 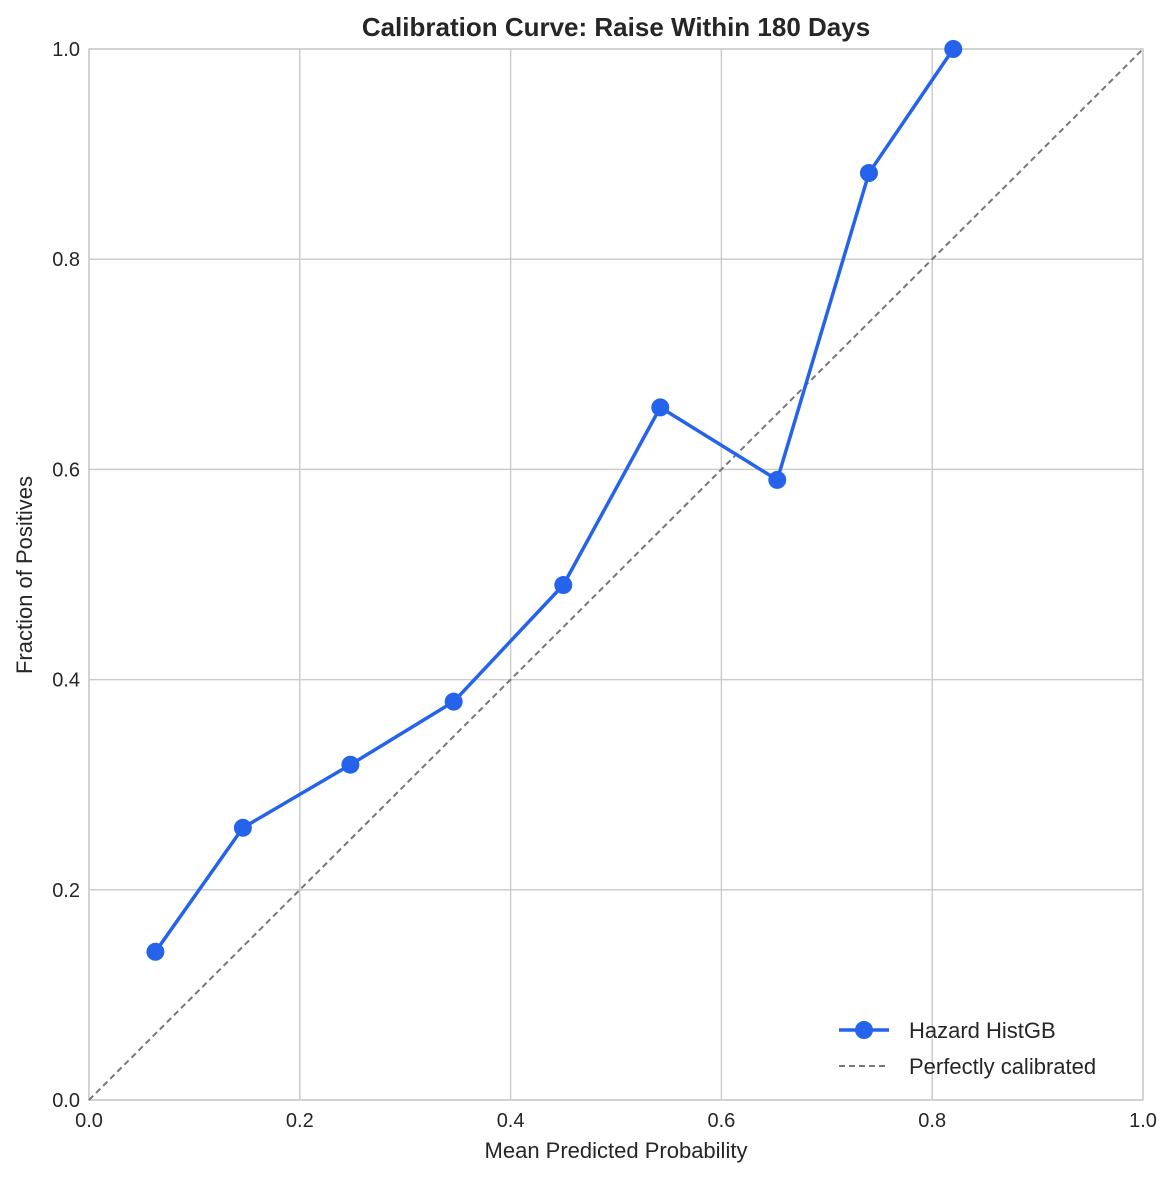 What do you see at coordinates (24, 575) in the screenshot?
I see `y-axis-label: Fraction of Positives` at bounding box center [24, 575].